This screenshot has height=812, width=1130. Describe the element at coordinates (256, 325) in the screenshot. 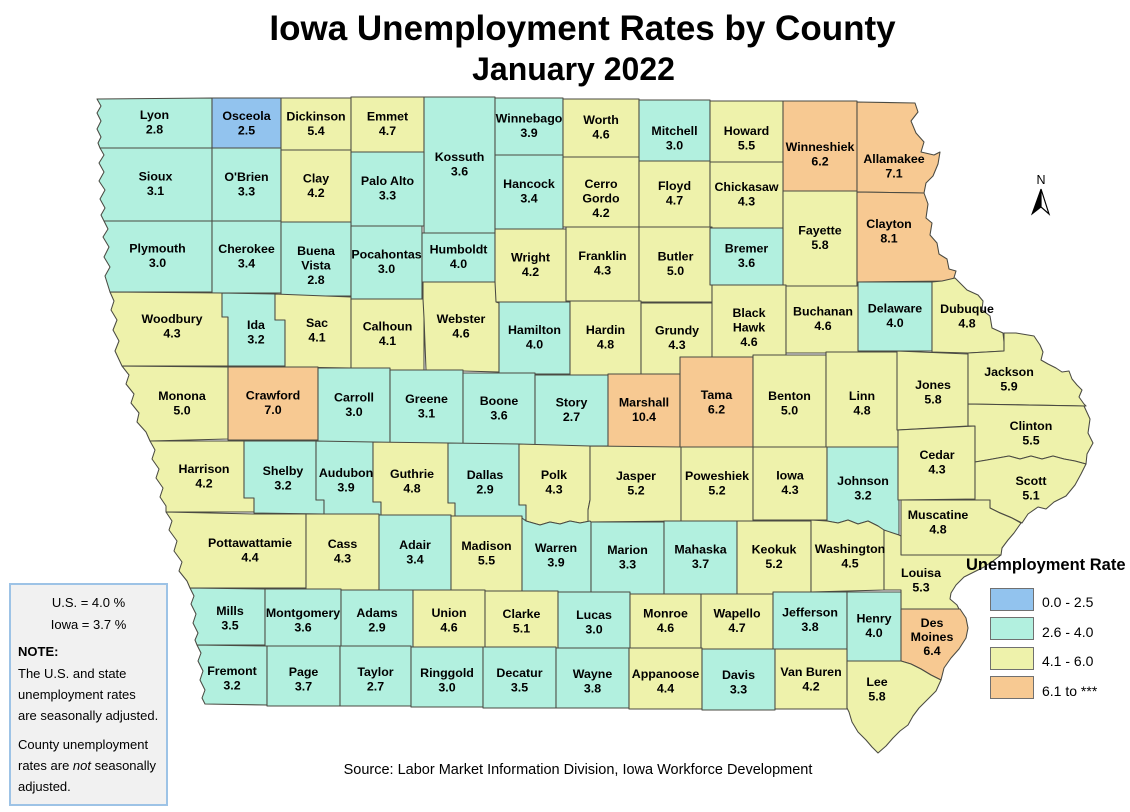

I see `svg-text: Ida` at that location.